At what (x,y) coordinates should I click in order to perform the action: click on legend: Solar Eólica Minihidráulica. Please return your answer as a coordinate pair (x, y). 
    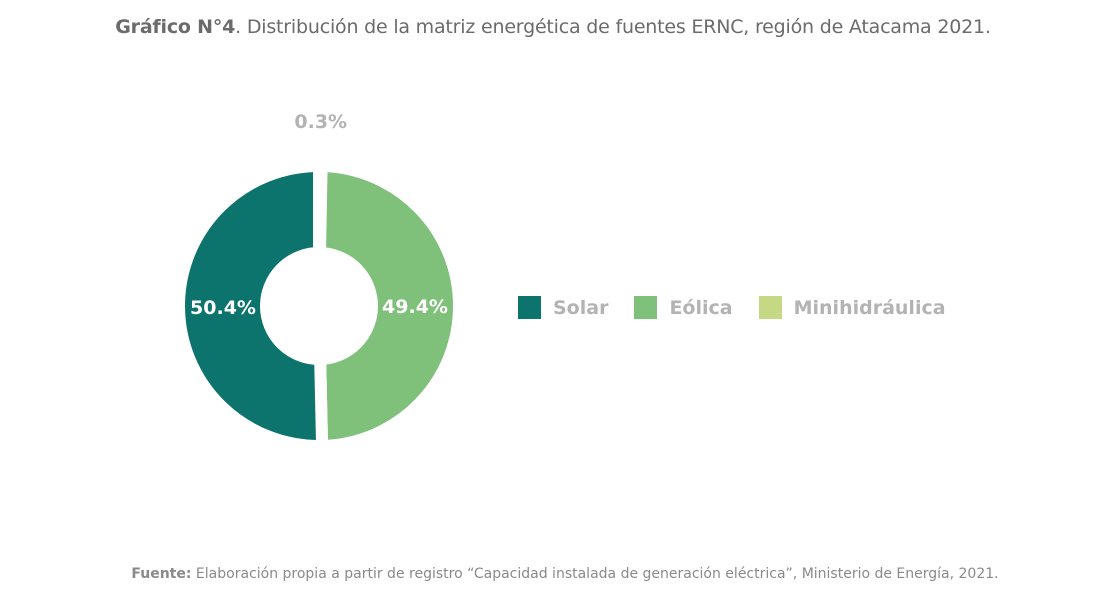
    Looking at the image, I should click on (745, 307).